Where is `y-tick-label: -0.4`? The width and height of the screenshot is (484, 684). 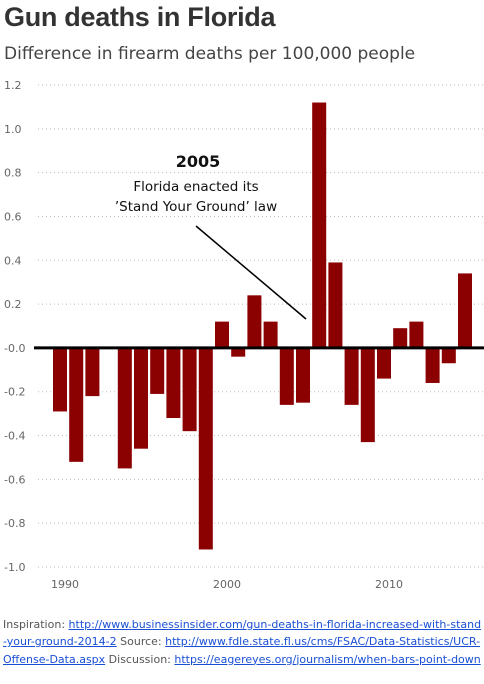 y-tick-label: -0.4 is located at coordinates (14, 436).